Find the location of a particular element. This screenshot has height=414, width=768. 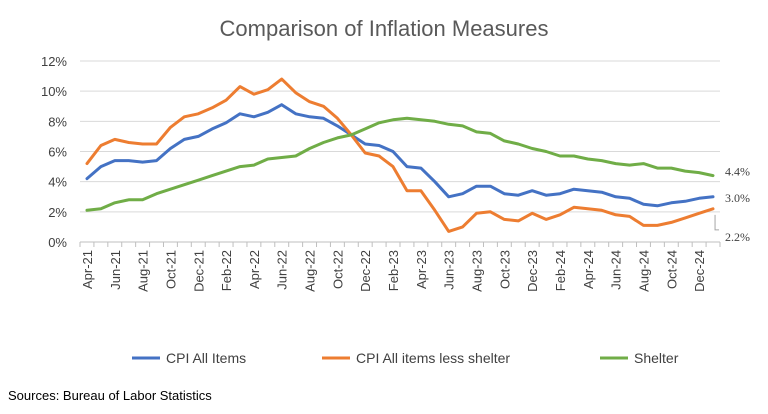

y-tick-label: 10% is located at coordinates (54, 91).